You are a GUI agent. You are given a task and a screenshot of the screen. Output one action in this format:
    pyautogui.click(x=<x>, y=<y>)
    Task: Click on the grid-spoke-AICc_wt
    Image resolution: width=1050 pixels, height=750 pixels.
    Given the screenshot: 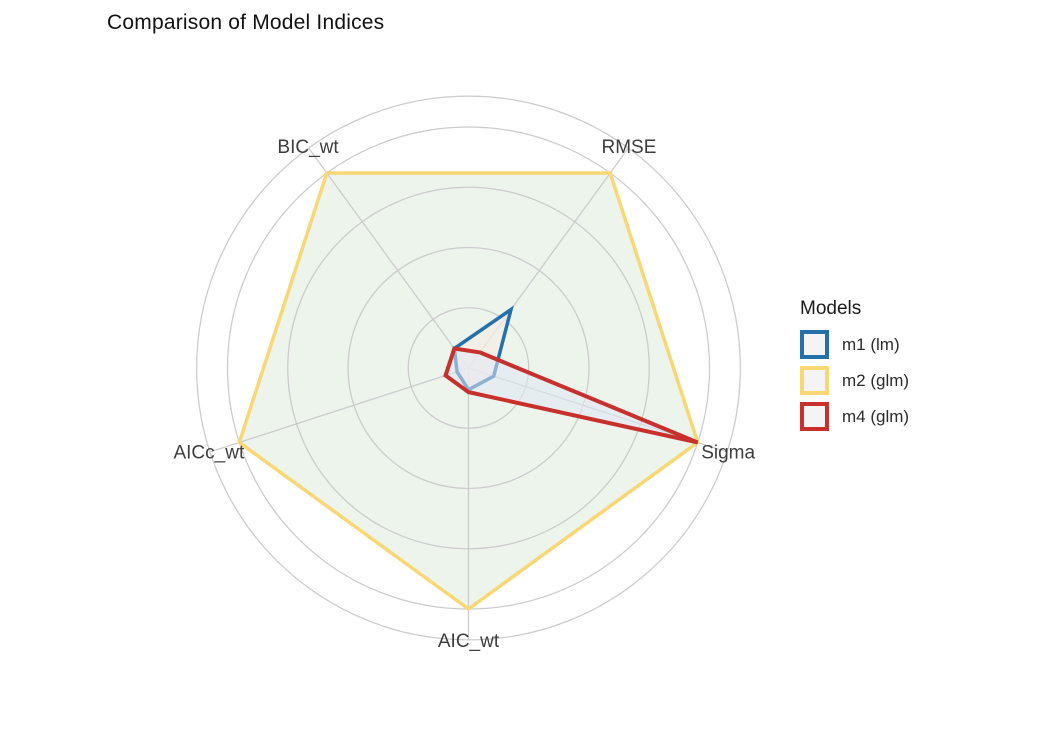 What is the action you would take?
    pyautogui.click(x=339, y=410)
    